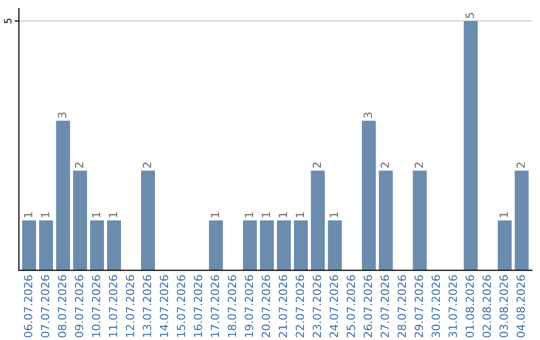 This screenshot has height=340, width=540. I want to click on x-tick-label: 01.08.2026, so click(470, 306).